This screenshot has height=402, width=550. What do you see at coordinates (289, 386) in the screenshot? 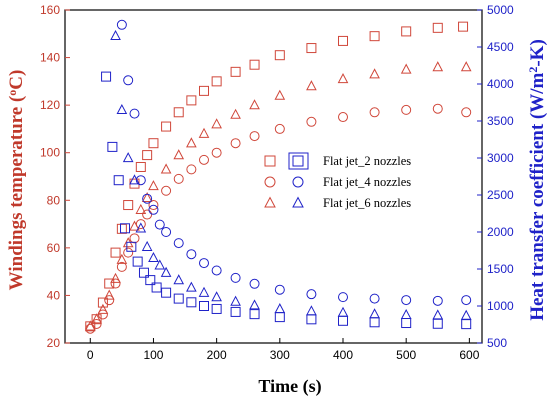
I see `x-axis-title: Time (s)` at bounding box center [289, 386].